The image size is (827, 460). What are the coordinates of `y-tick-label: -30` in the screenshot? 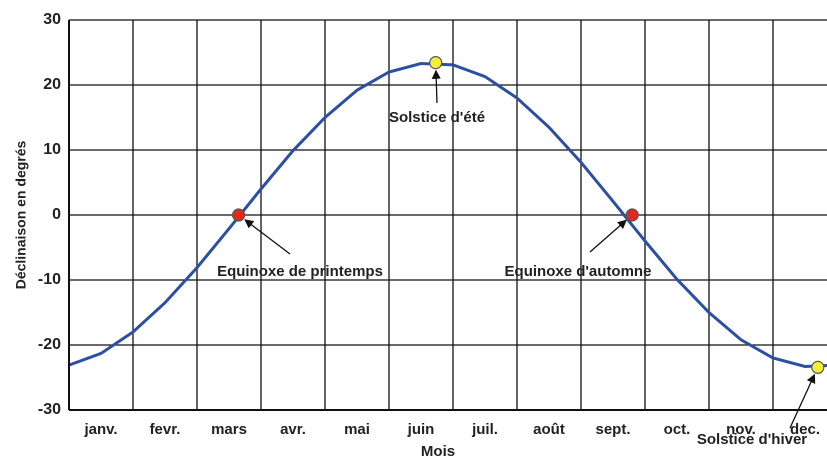 It's located at (49, 409).